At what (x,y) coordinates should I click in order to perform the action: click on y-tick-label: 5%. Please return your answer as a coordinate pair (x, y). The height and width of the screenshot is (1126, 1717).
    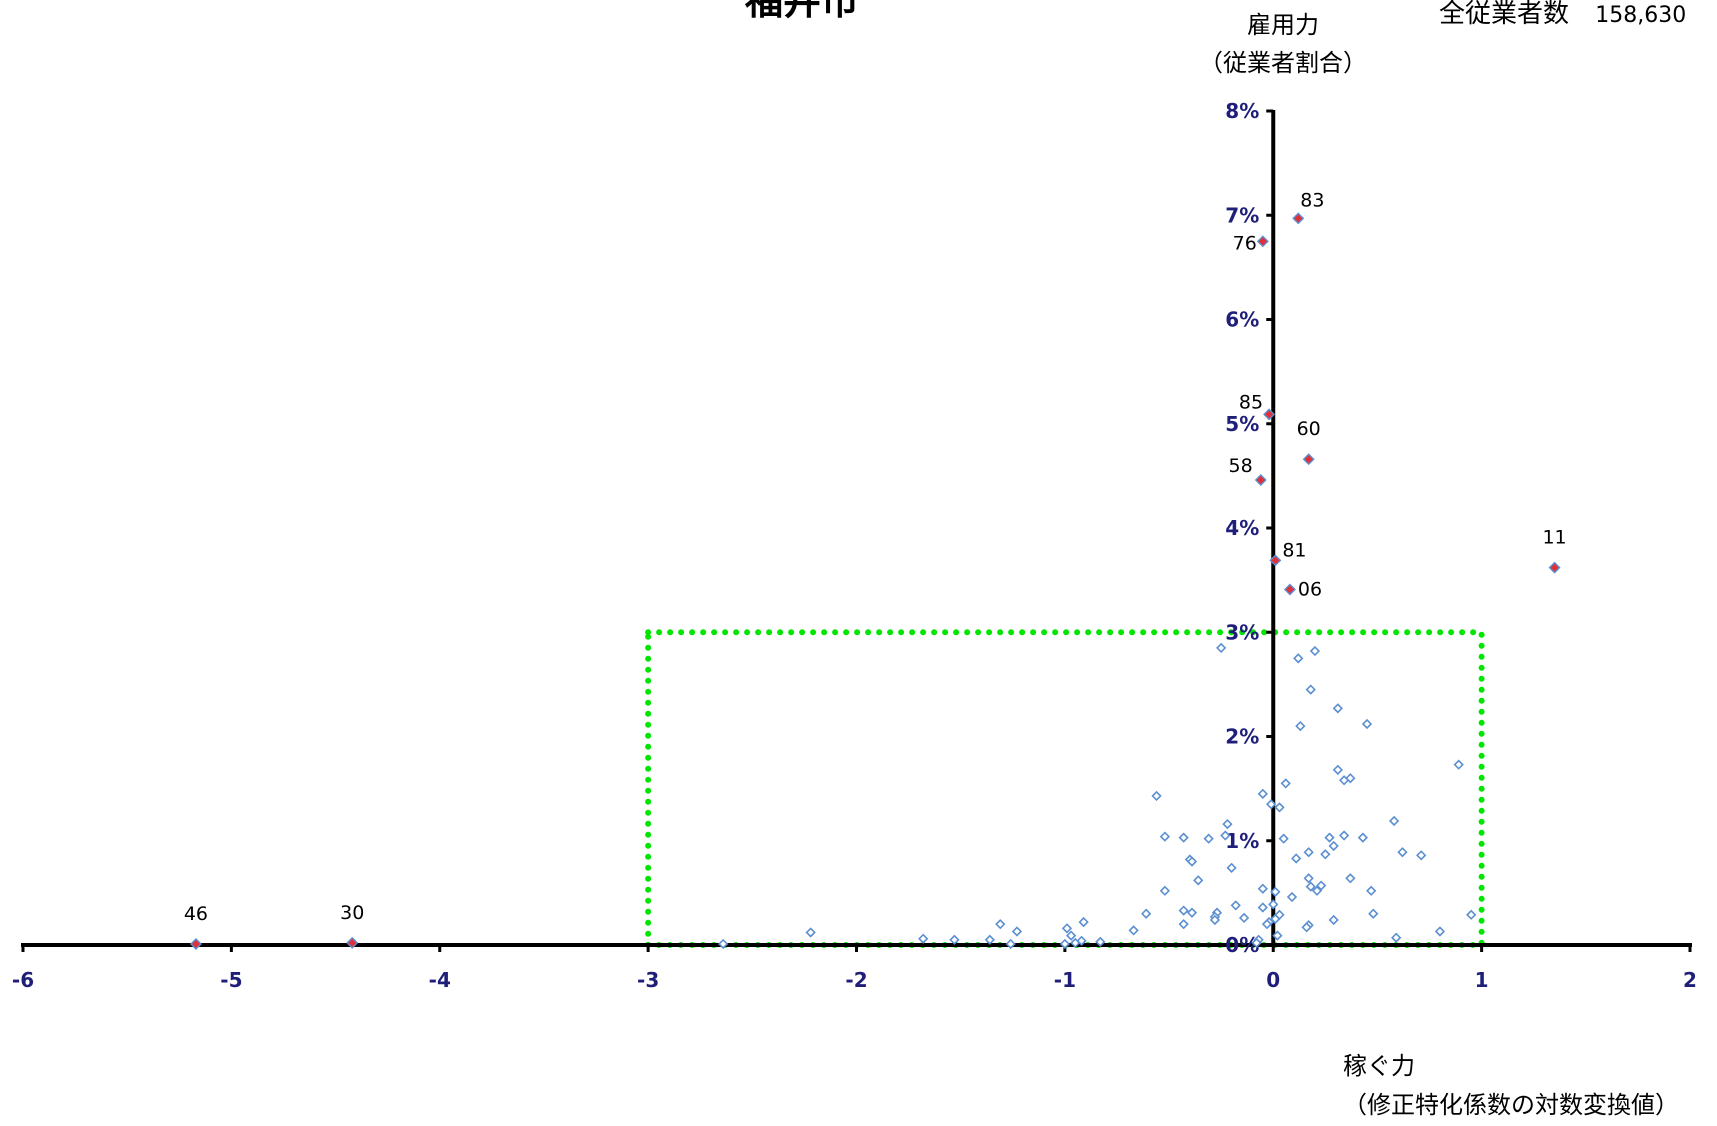
    Looking at the image, I should click on (1242, 424).